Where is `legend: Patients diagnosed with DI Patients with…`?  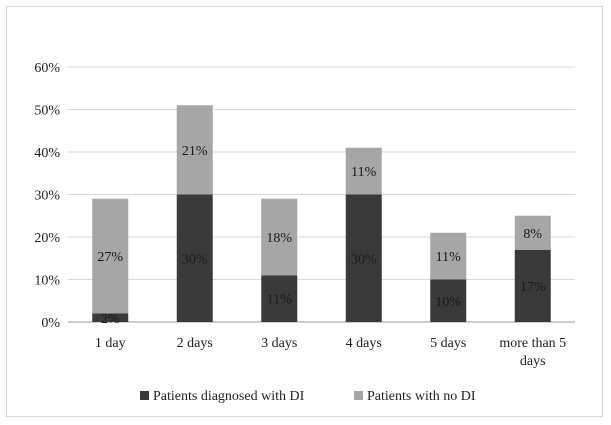
legend: Patients diagnosed with DI Patients with… is located at coordinates (308, 396).